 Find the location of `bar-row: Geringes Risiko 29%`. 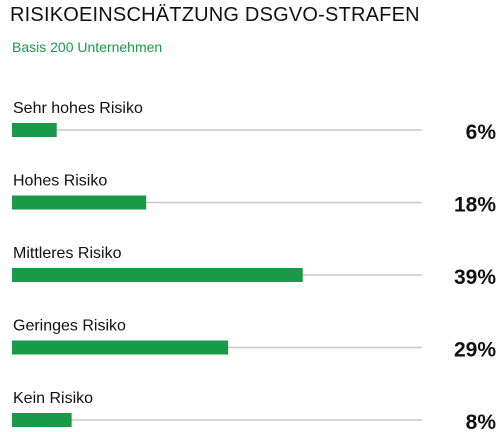

bar-row: Geringes Risiko 29% is located at coordinates (254, 340).